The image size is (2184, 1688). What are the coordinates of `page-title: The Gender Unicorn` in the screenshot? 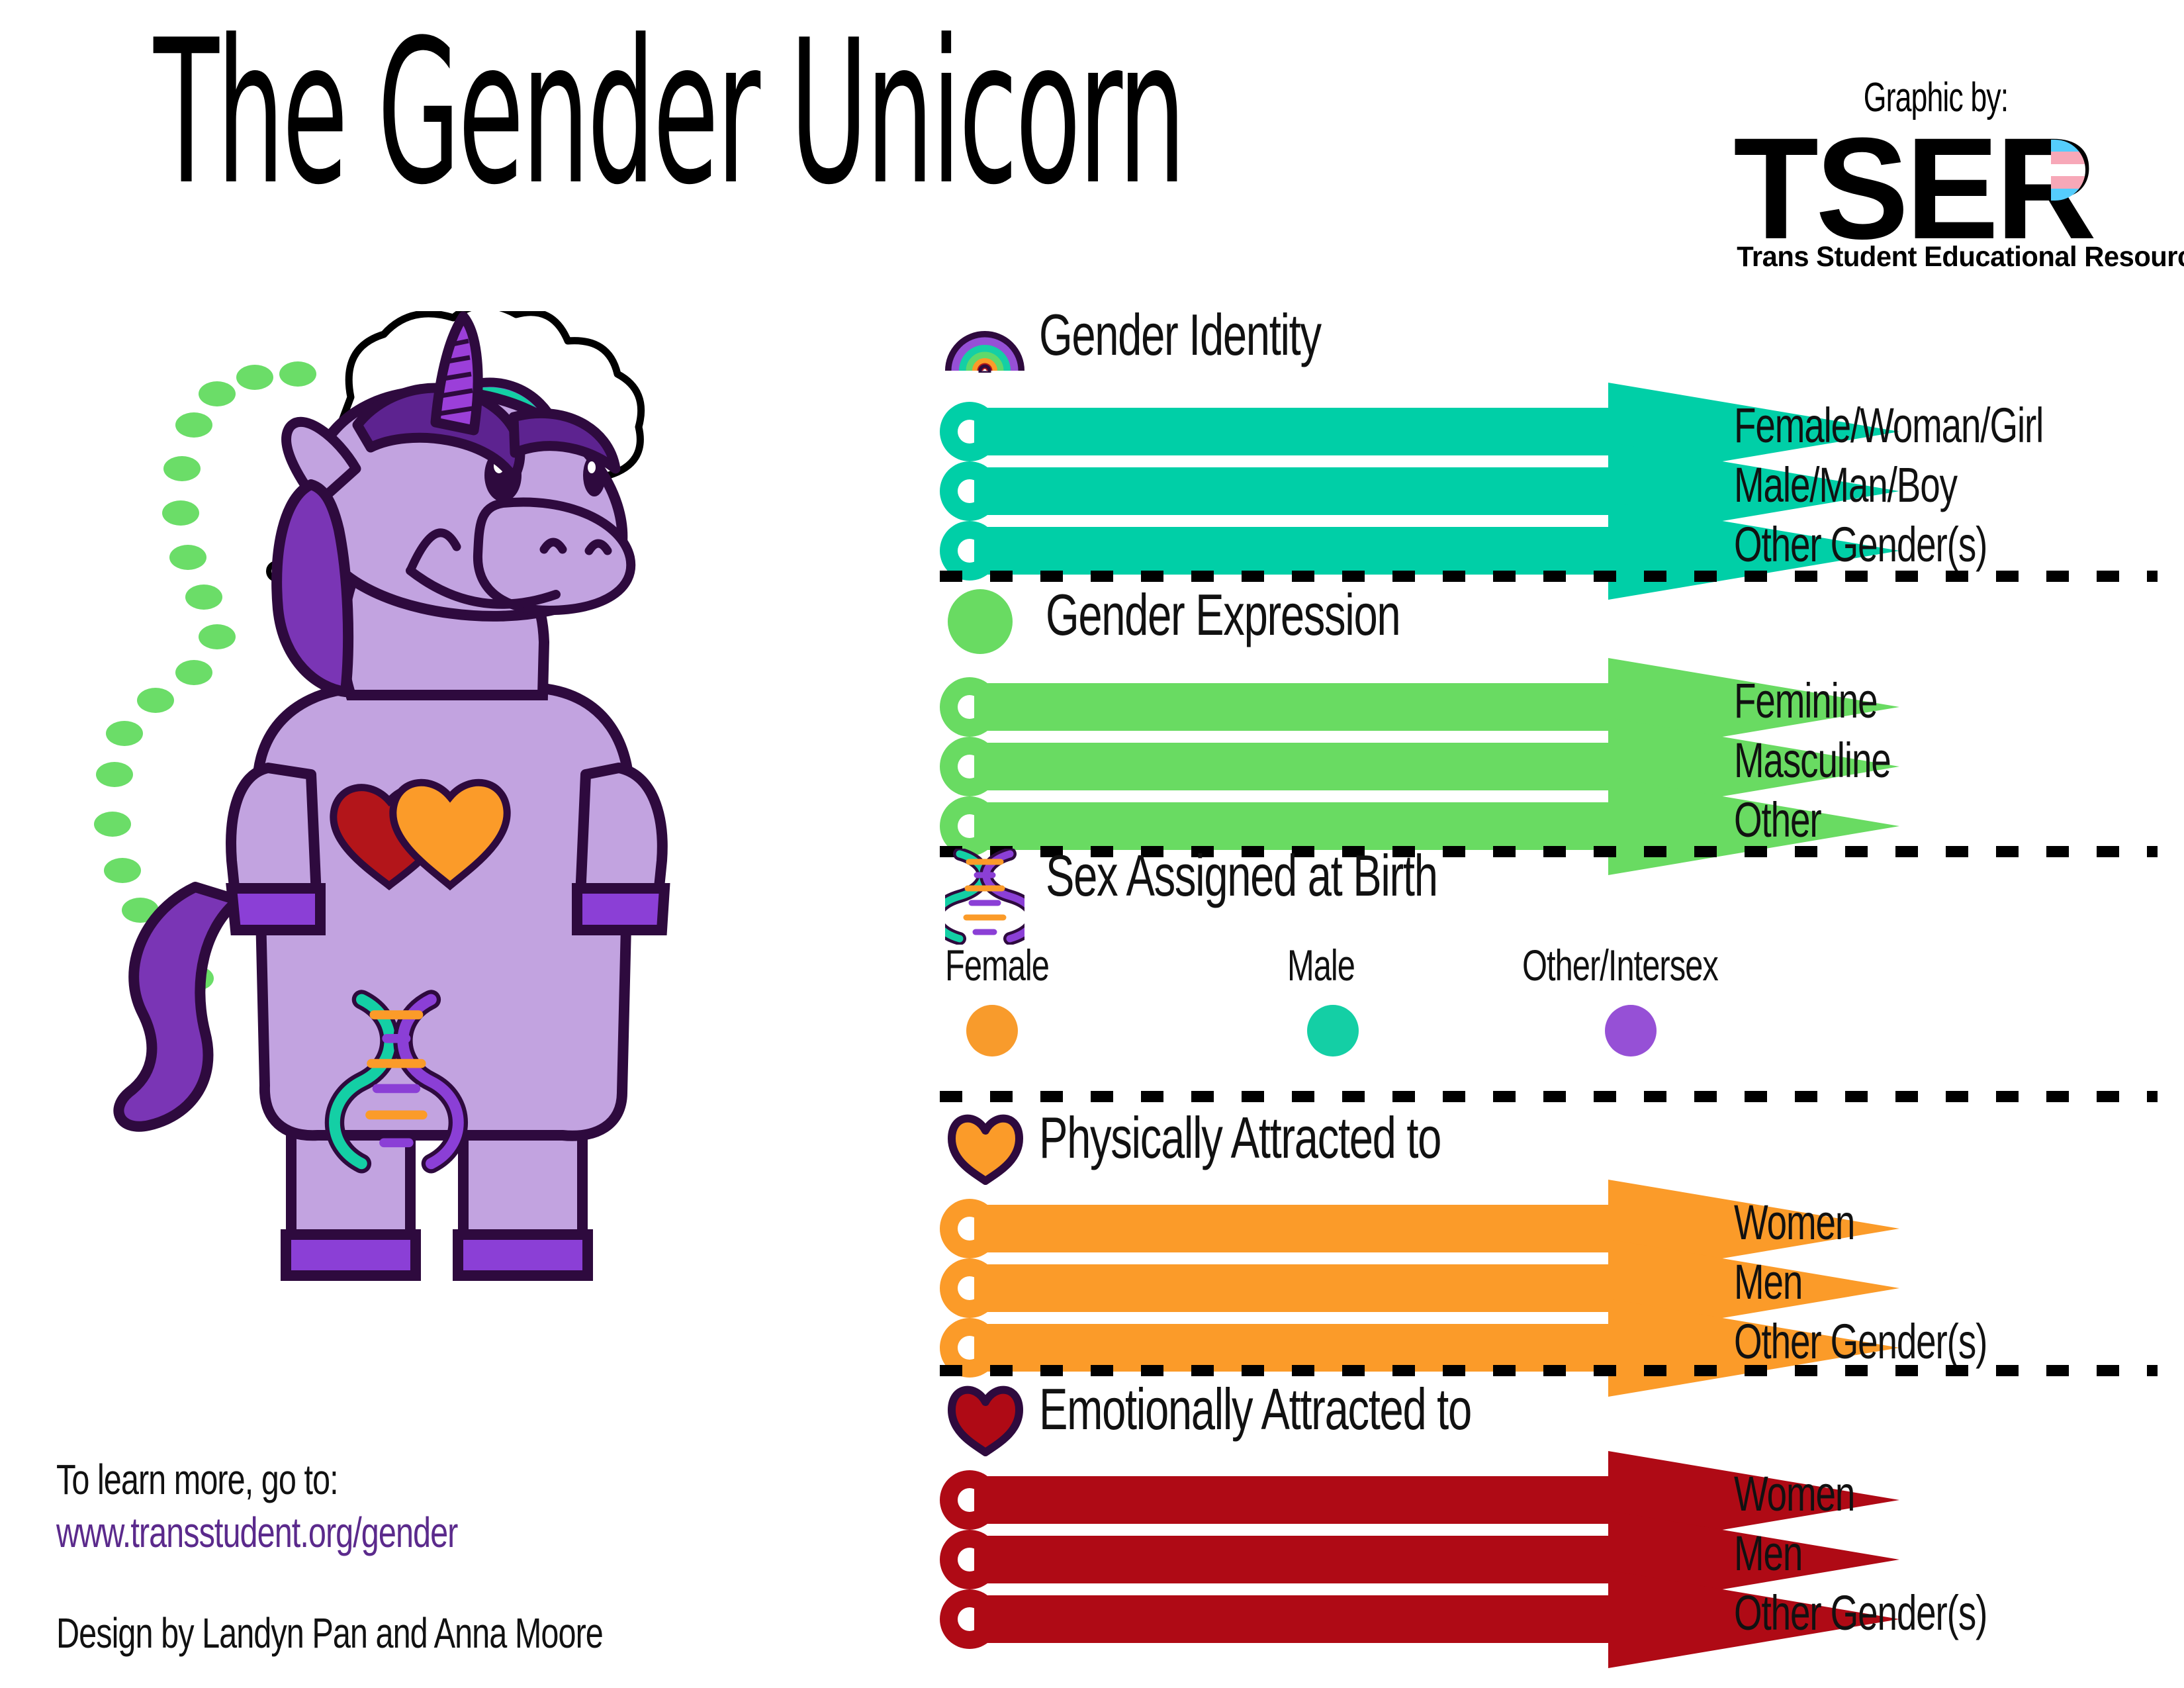 It's located at (670, 114).